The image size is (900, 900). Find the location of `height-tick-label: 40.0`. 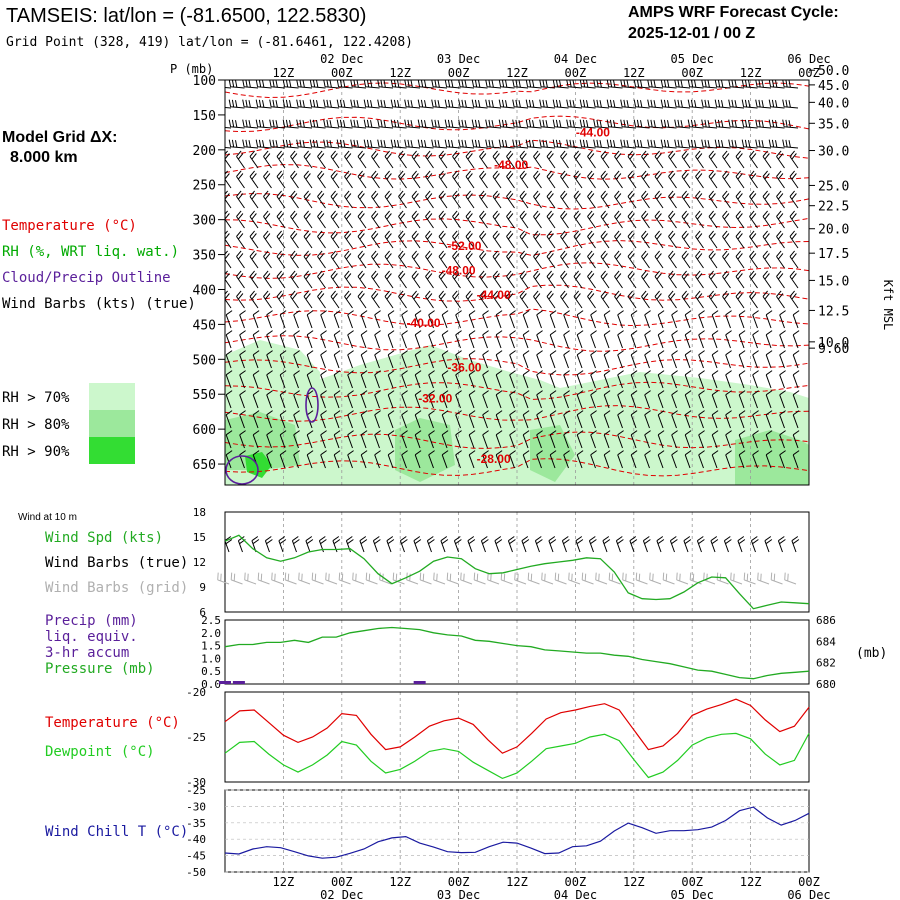

height-tick-label: 40.0 is located at coordinates (833, 103).